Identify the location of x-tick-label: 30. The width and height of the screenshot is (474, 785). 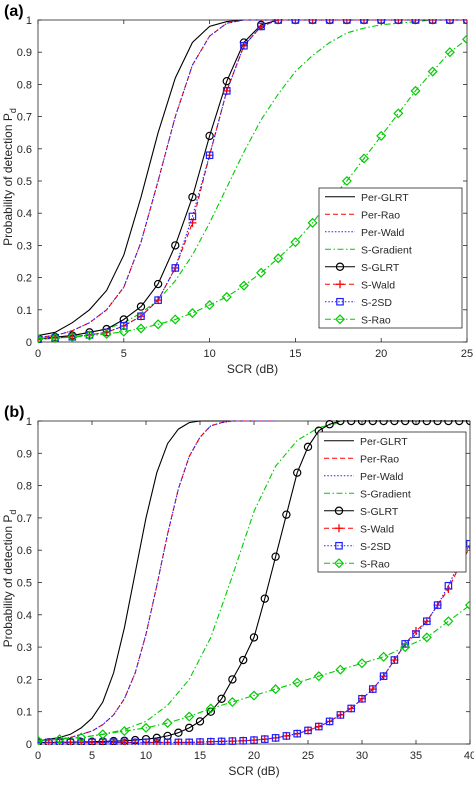
(362, 756).